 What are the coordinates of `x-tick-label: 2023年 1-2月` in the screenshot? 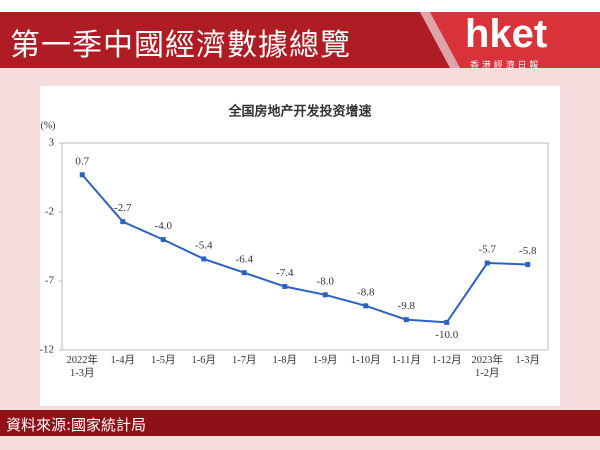 It's located at (487, 367).